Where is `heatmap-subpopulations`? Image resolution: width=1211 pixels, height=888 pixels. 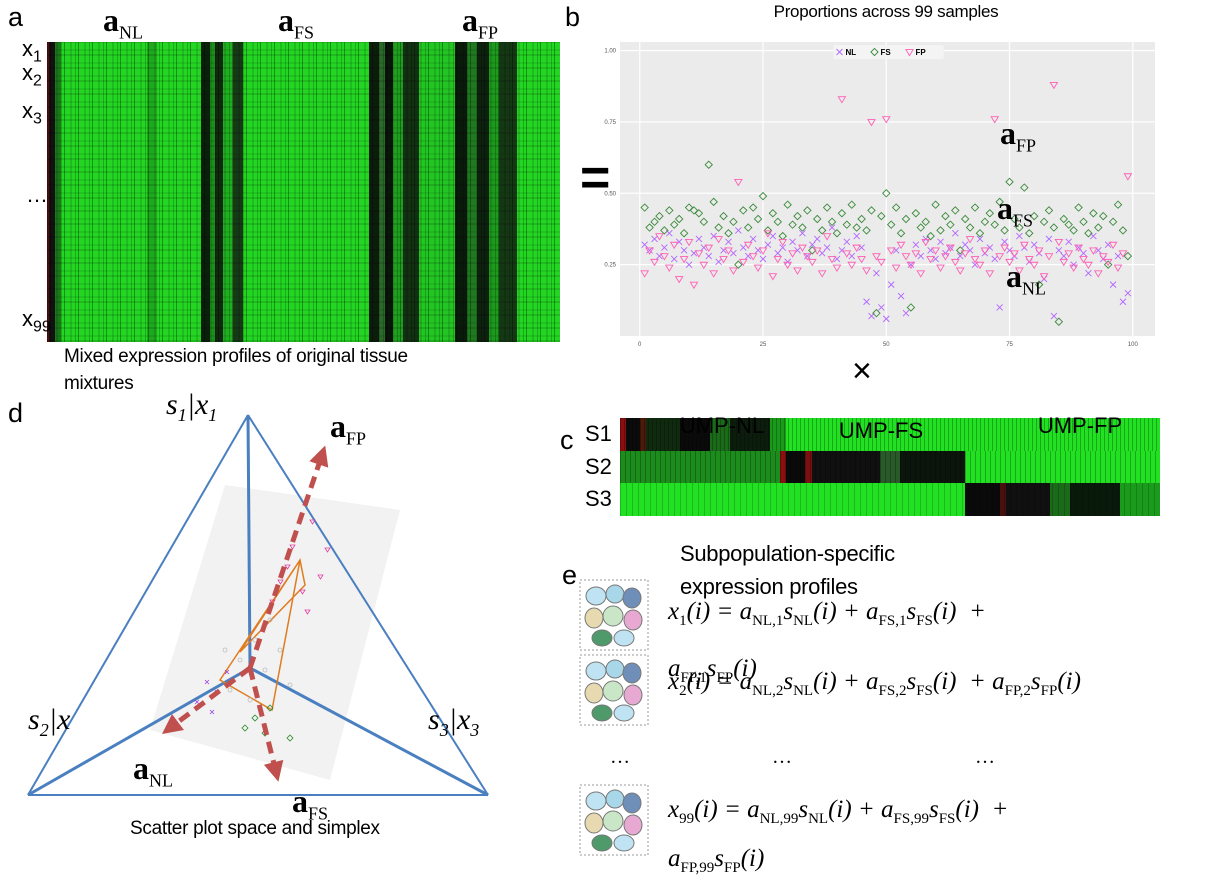 heatmap-subpopulations is located at coordinates (890, 467).